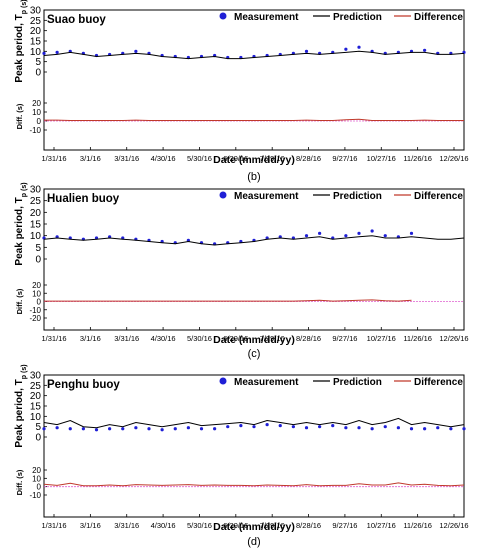 The width and height of the screenshot is (479, 550). What do you see at coordinates (83, 199) in the screenshot?
I see `panel-title: Hualien buoy` at bounding box center [83, 199].